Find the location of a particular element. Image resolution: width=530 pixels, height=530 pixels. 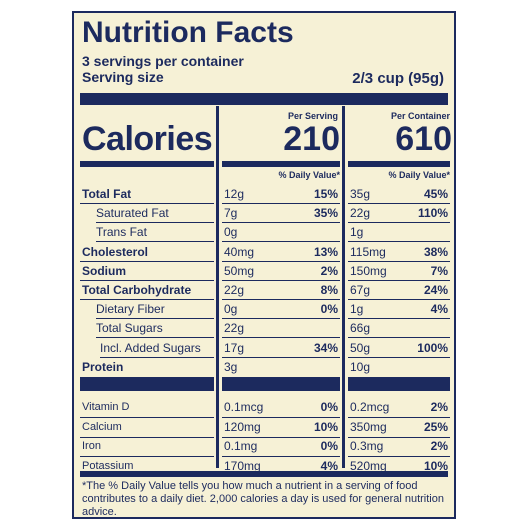

per-container-calories: 610 is located at coordinates (423, 139).